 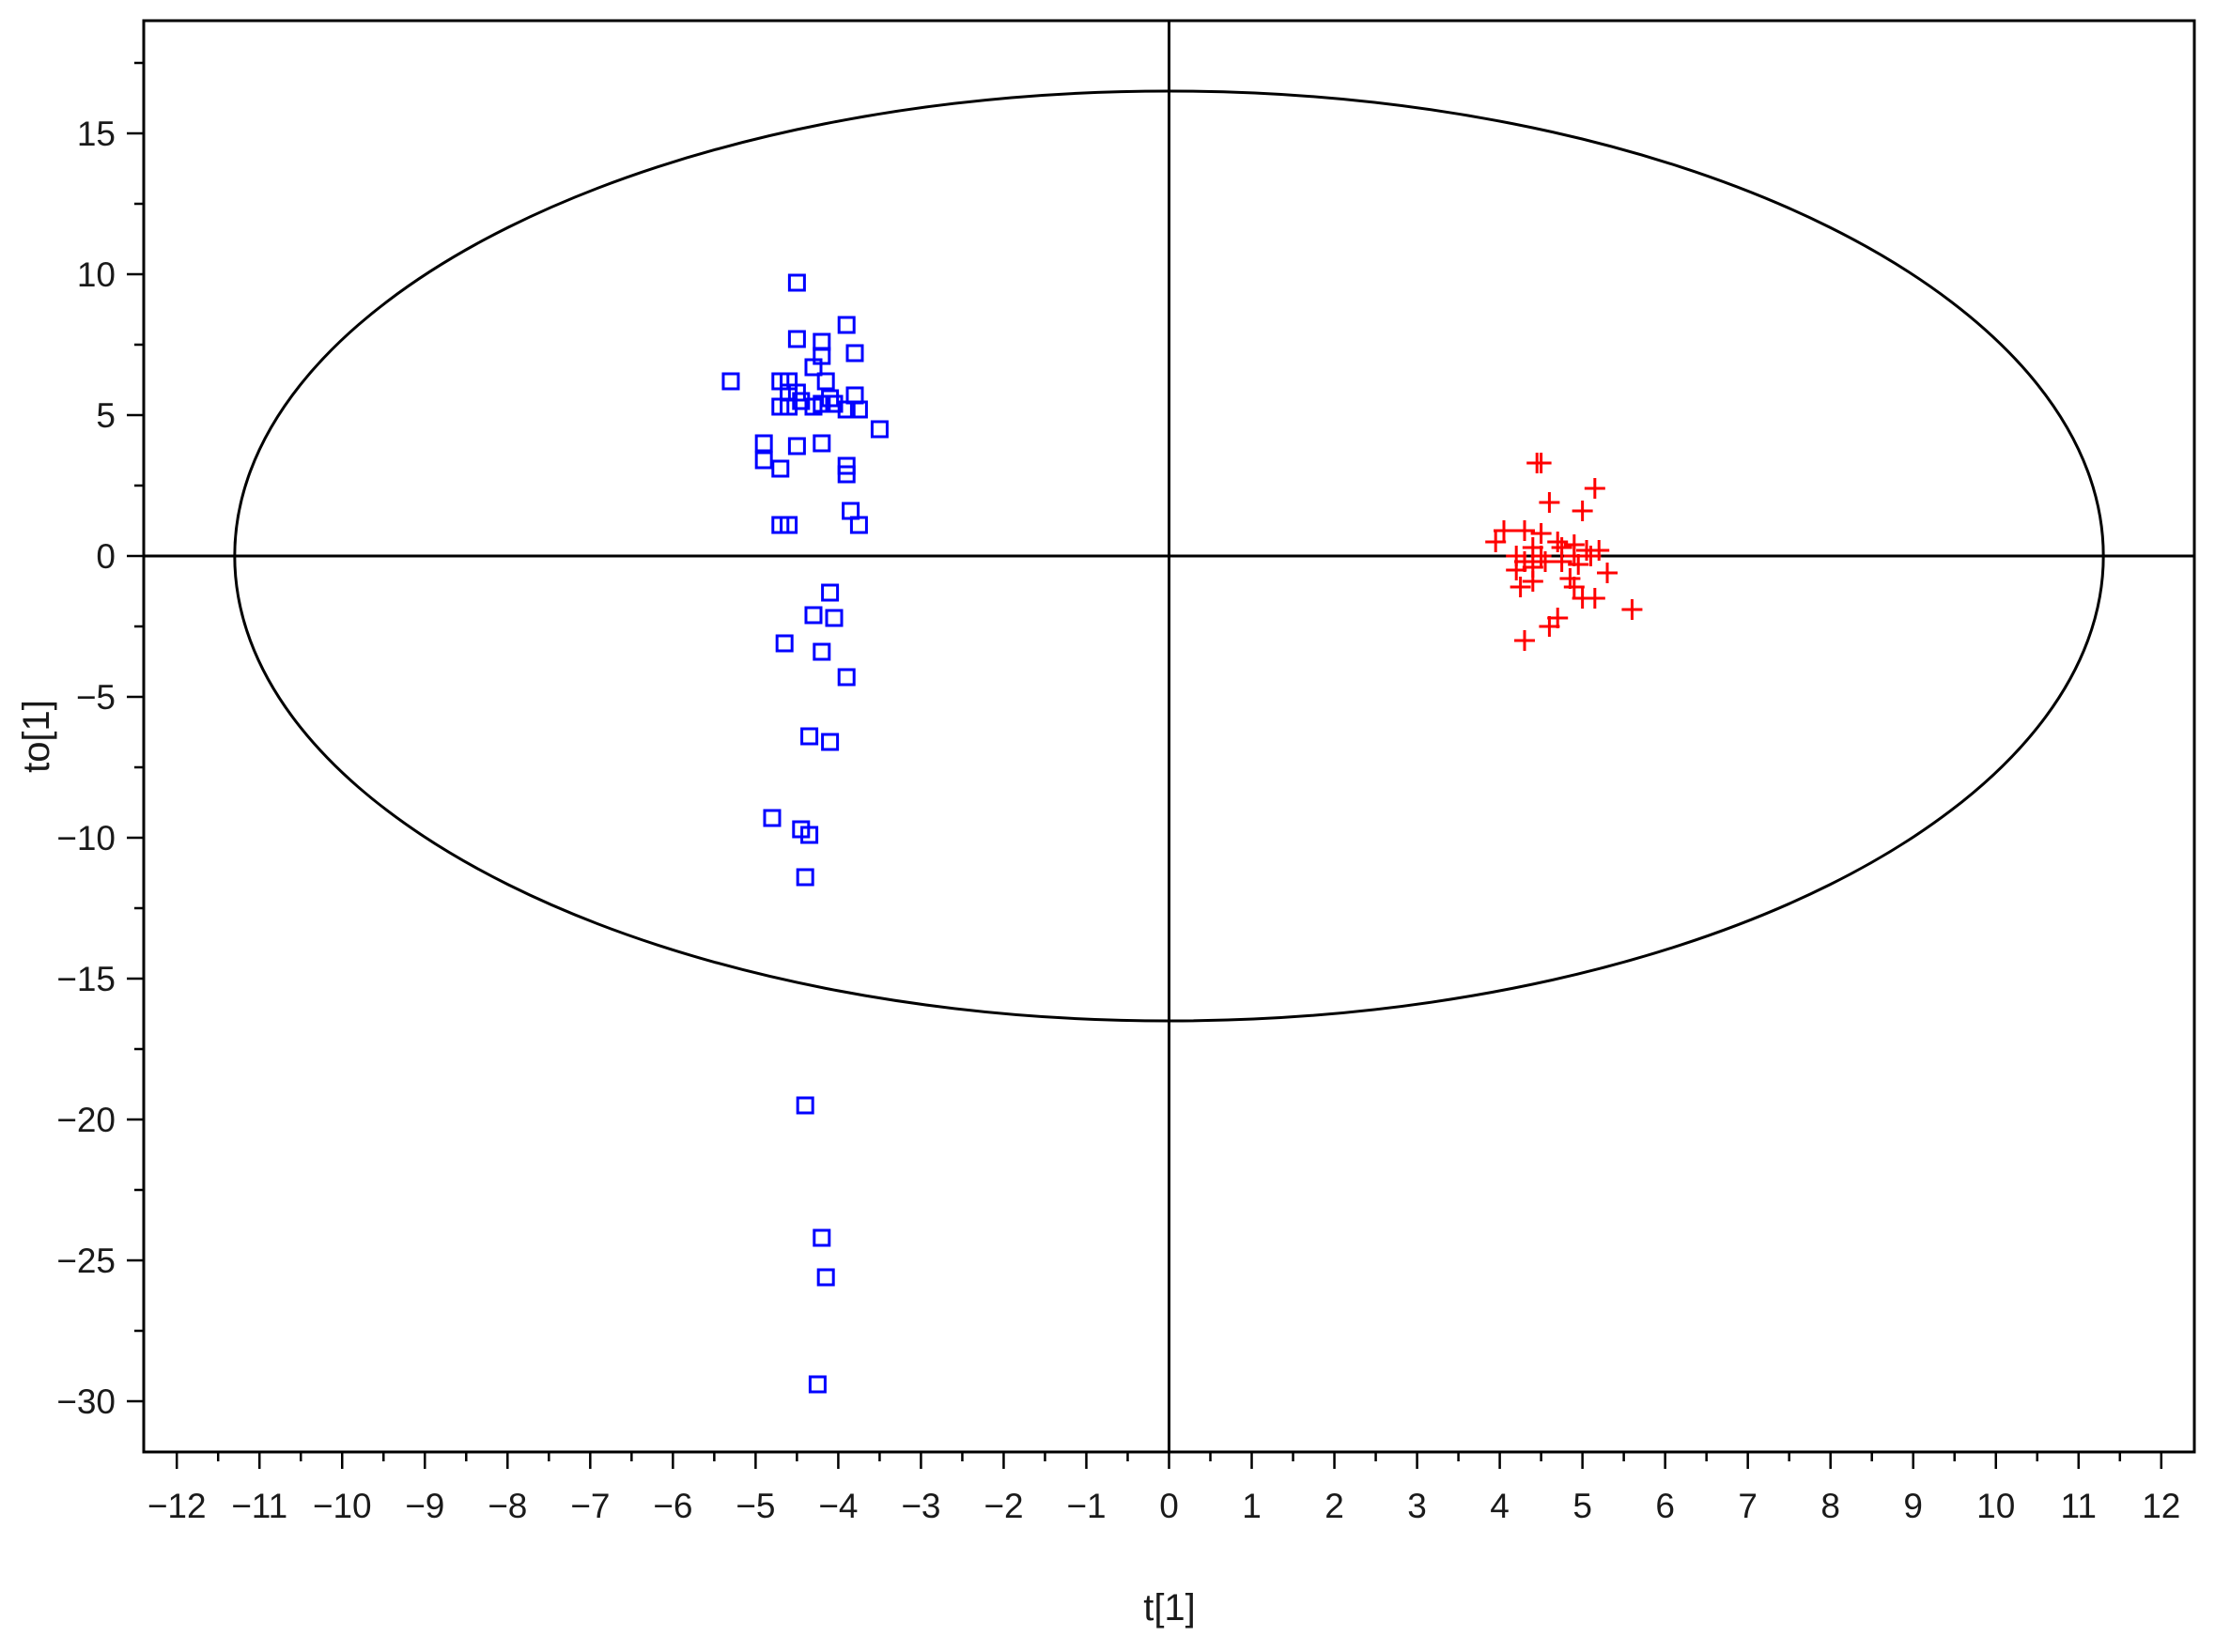 I want to click on x-tick-label: −3, so click(x=920, y=1506).